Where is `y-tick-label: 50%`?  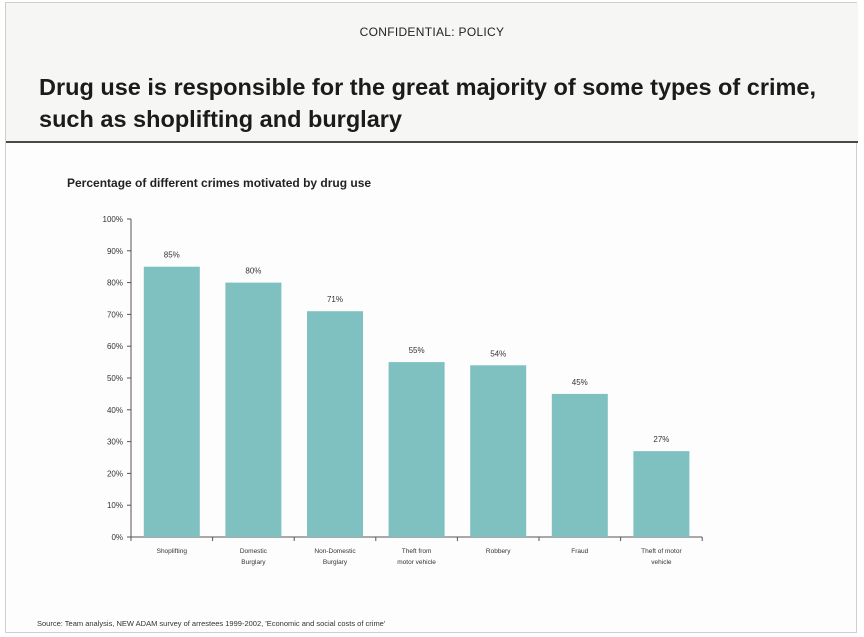
y-tick-label: 50% is located at coordinates (115, 378).